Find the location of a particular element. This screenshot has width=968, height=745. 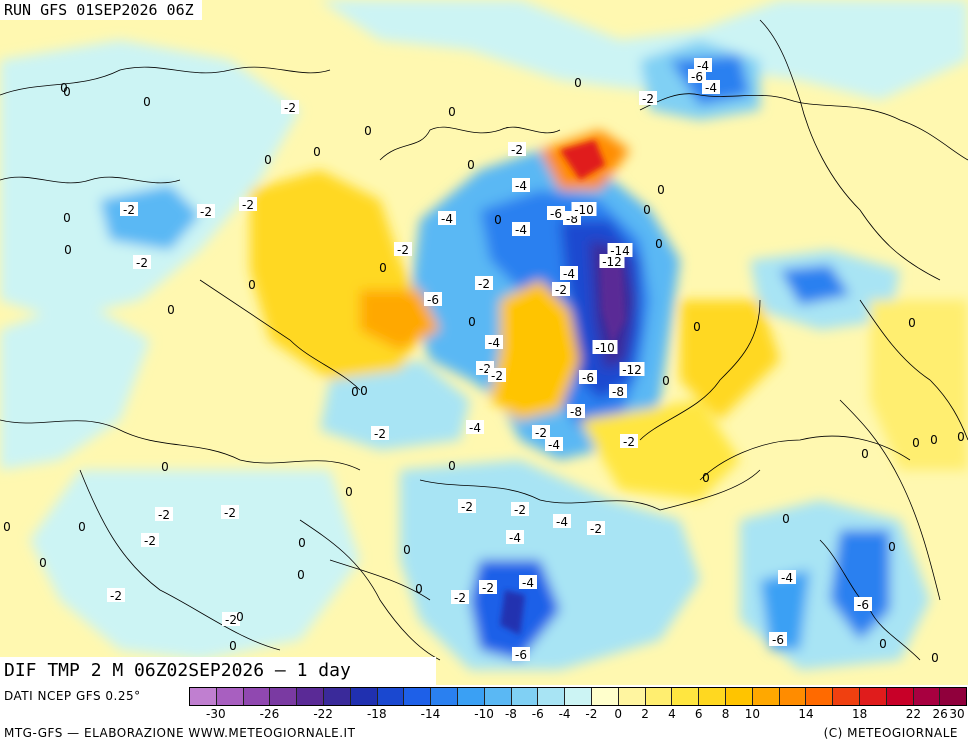

contour-label: -12 is located at coordinates (632, 370).